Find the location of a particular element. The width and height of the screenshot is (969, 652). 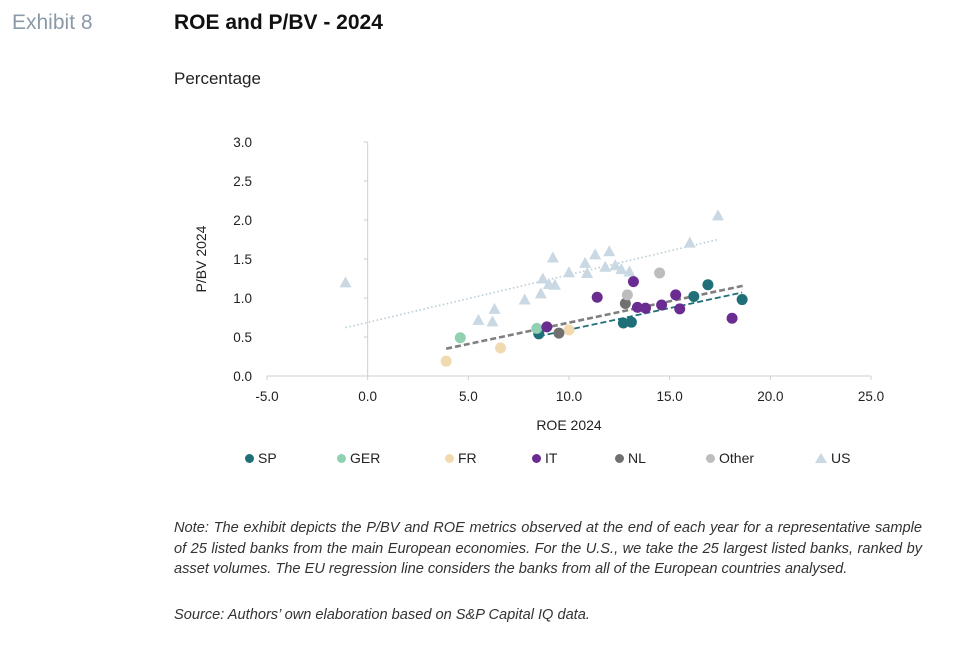

legend-item-sp: SP is located at coordinates (261, 458).